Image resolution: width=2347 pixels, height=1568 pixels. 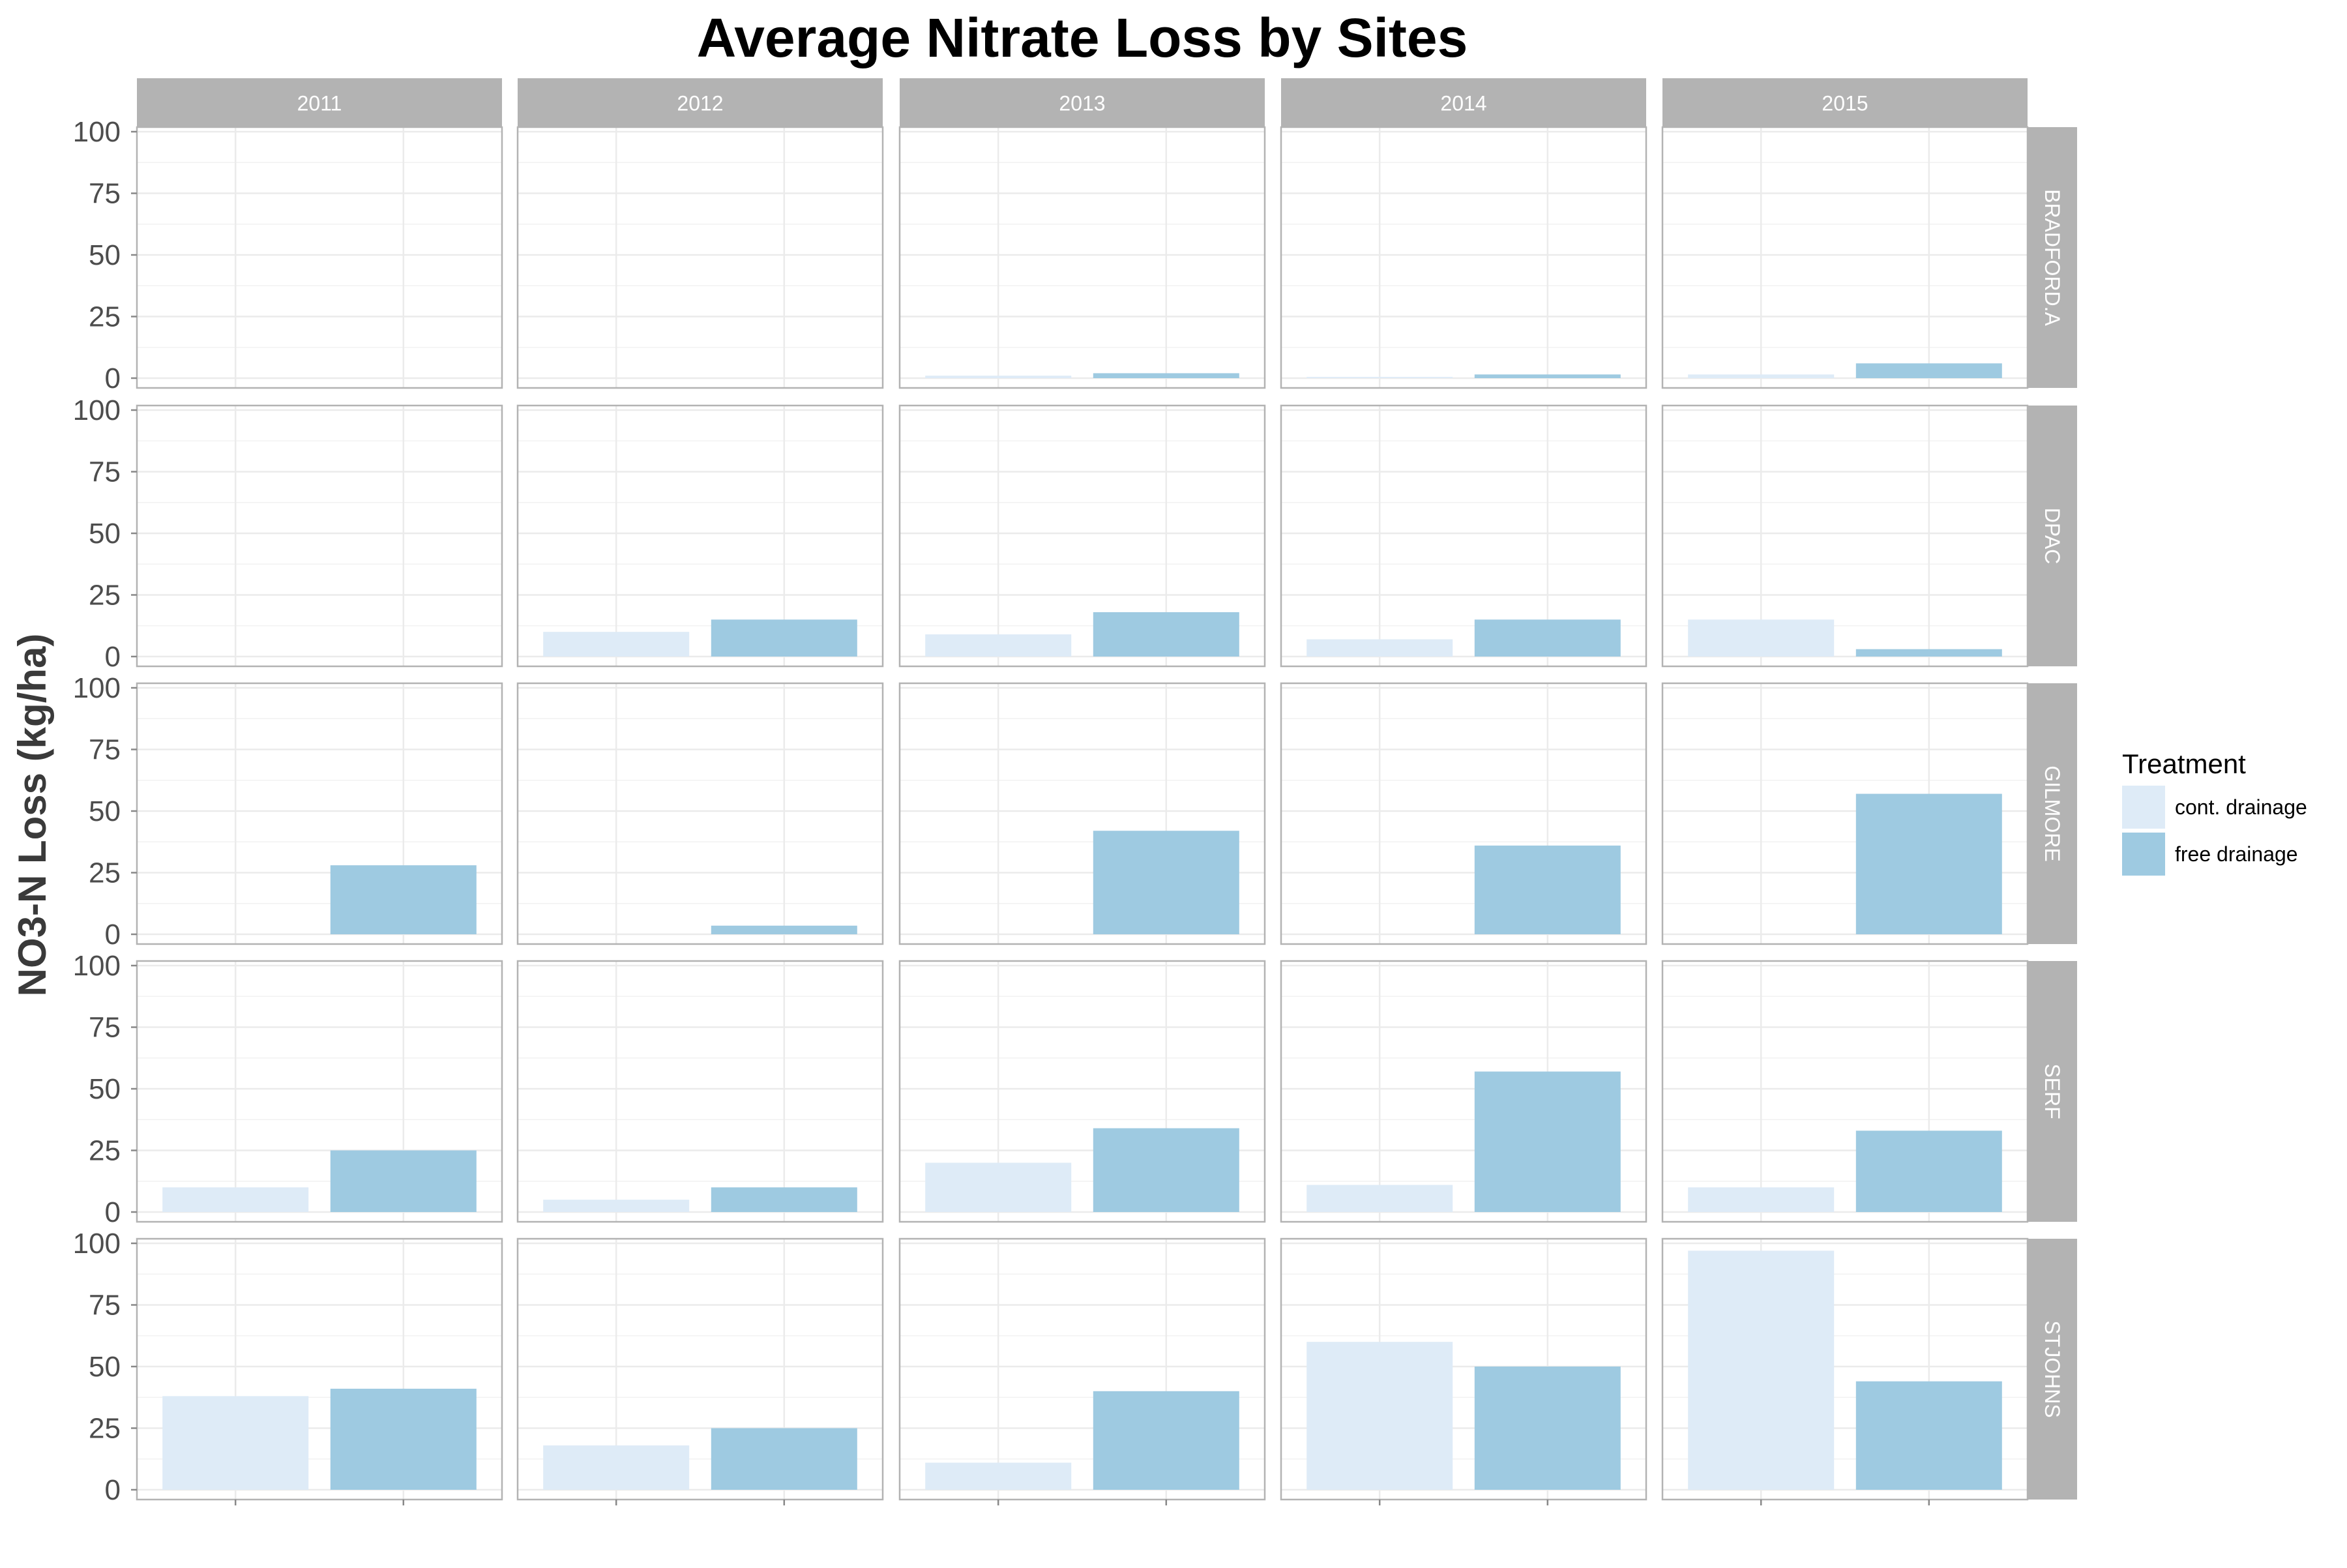 I want to click on panel-stjohns-2012, so click(x=700, y=1371).